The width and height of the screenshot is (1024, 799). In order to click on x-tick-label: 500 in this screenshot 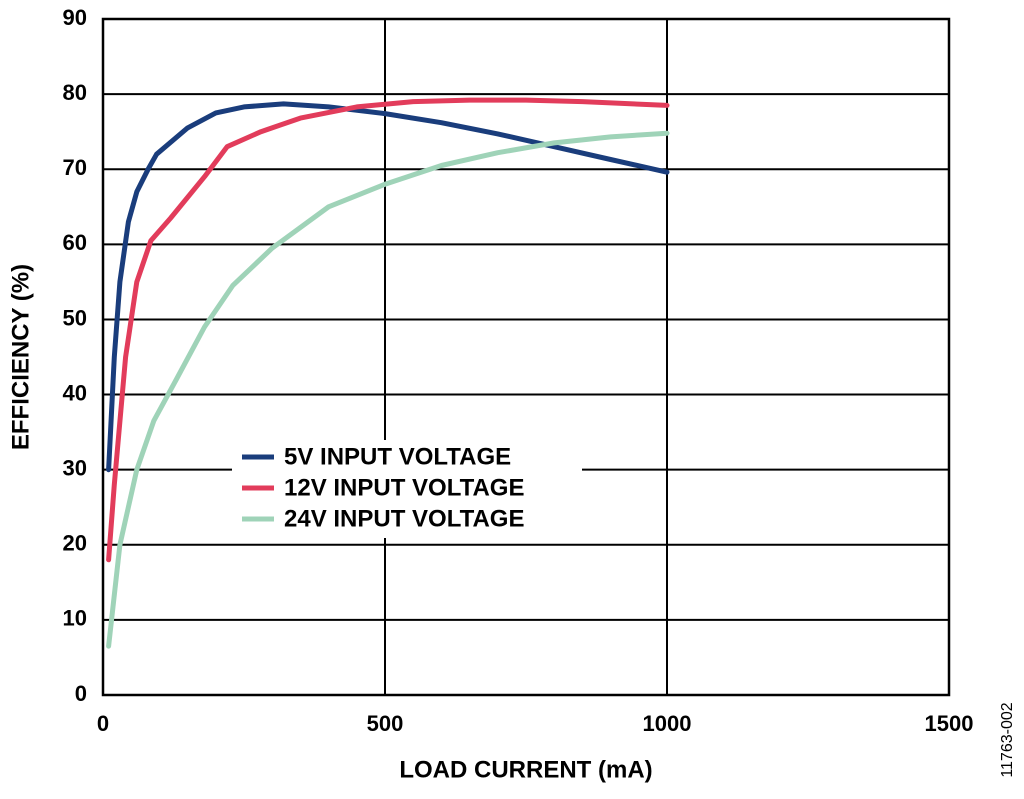, I will do `click(385, 723)`.